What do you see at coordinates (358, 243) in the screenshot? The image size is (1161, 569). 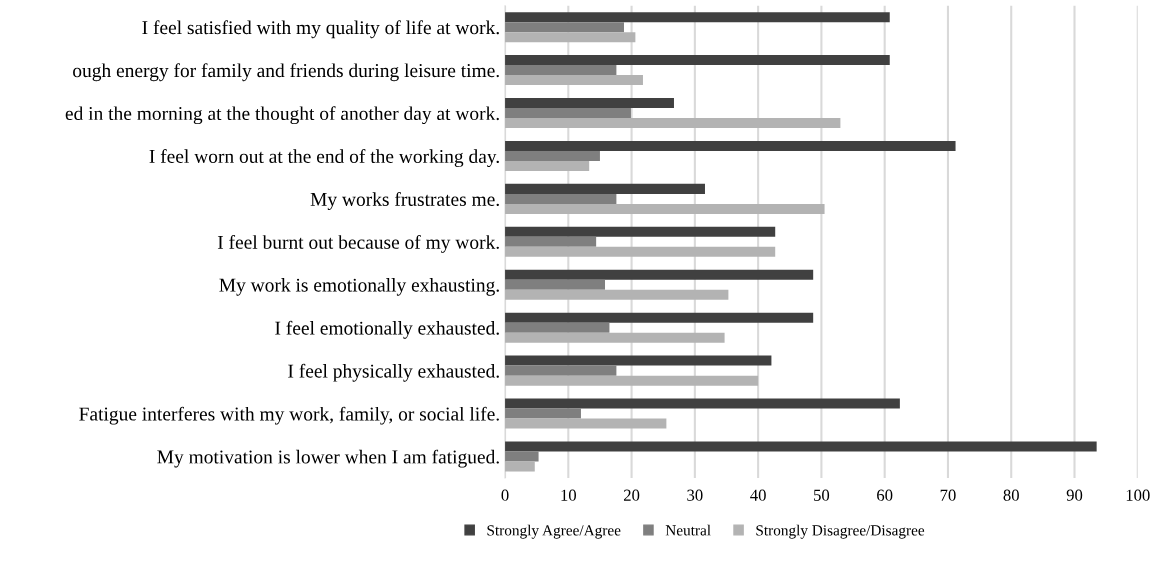 I see `y-tick-label: I feel burnt out because of my work.` at bounding box center [358, 243].